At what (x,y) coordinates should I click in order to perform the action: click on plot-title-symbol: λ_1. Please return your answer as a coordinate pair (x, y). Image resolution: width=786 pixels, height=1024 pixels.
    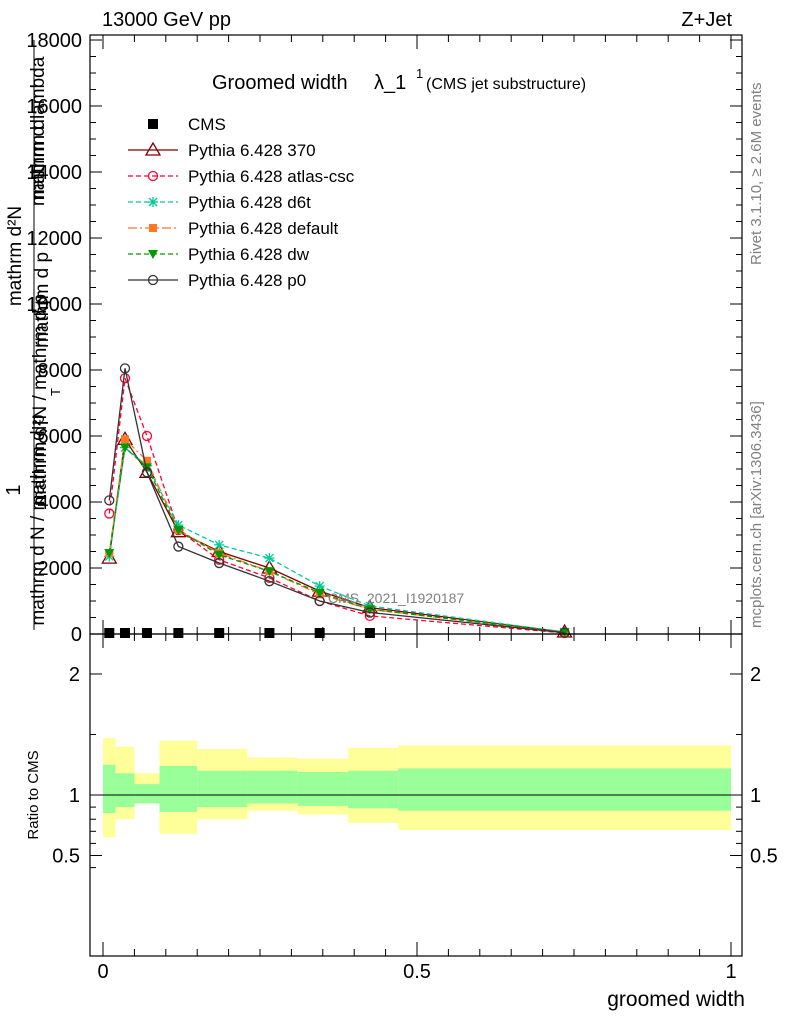
    Looking at the image, I should click on (390, 83).